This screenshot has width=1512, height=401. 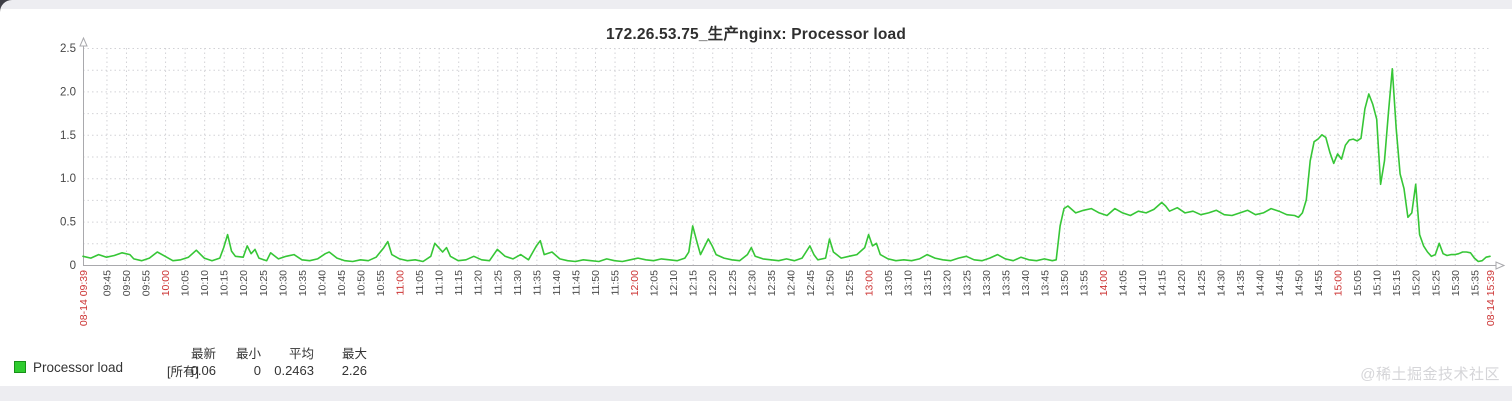 What do you see at coordinates (557, 283) in the screenshot?
I see `x-tick-label: 11:40` at bounding box center [557, 283].